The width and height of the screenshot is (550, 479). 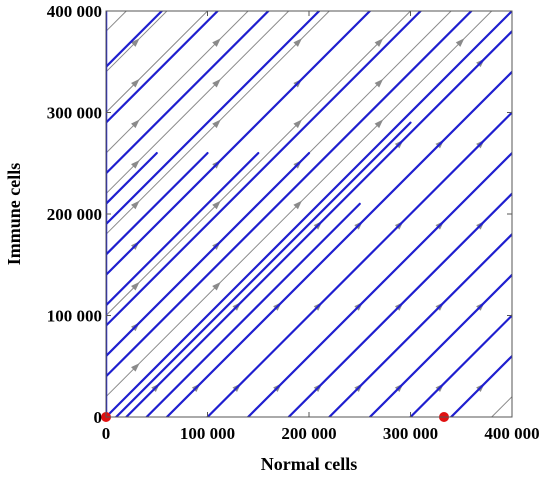 What do you see at coordinates (106, 433) in the screenshot?
I see `x-tick-label: 0` at bounding box center [106, 433].